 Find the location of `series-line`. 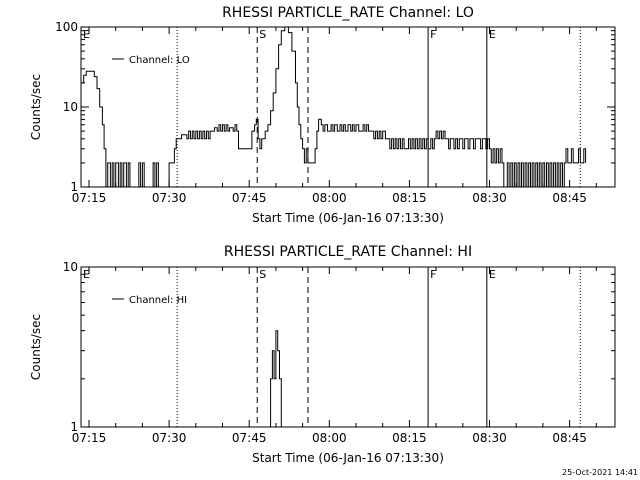

series-line is located at coordinates (274, 378).